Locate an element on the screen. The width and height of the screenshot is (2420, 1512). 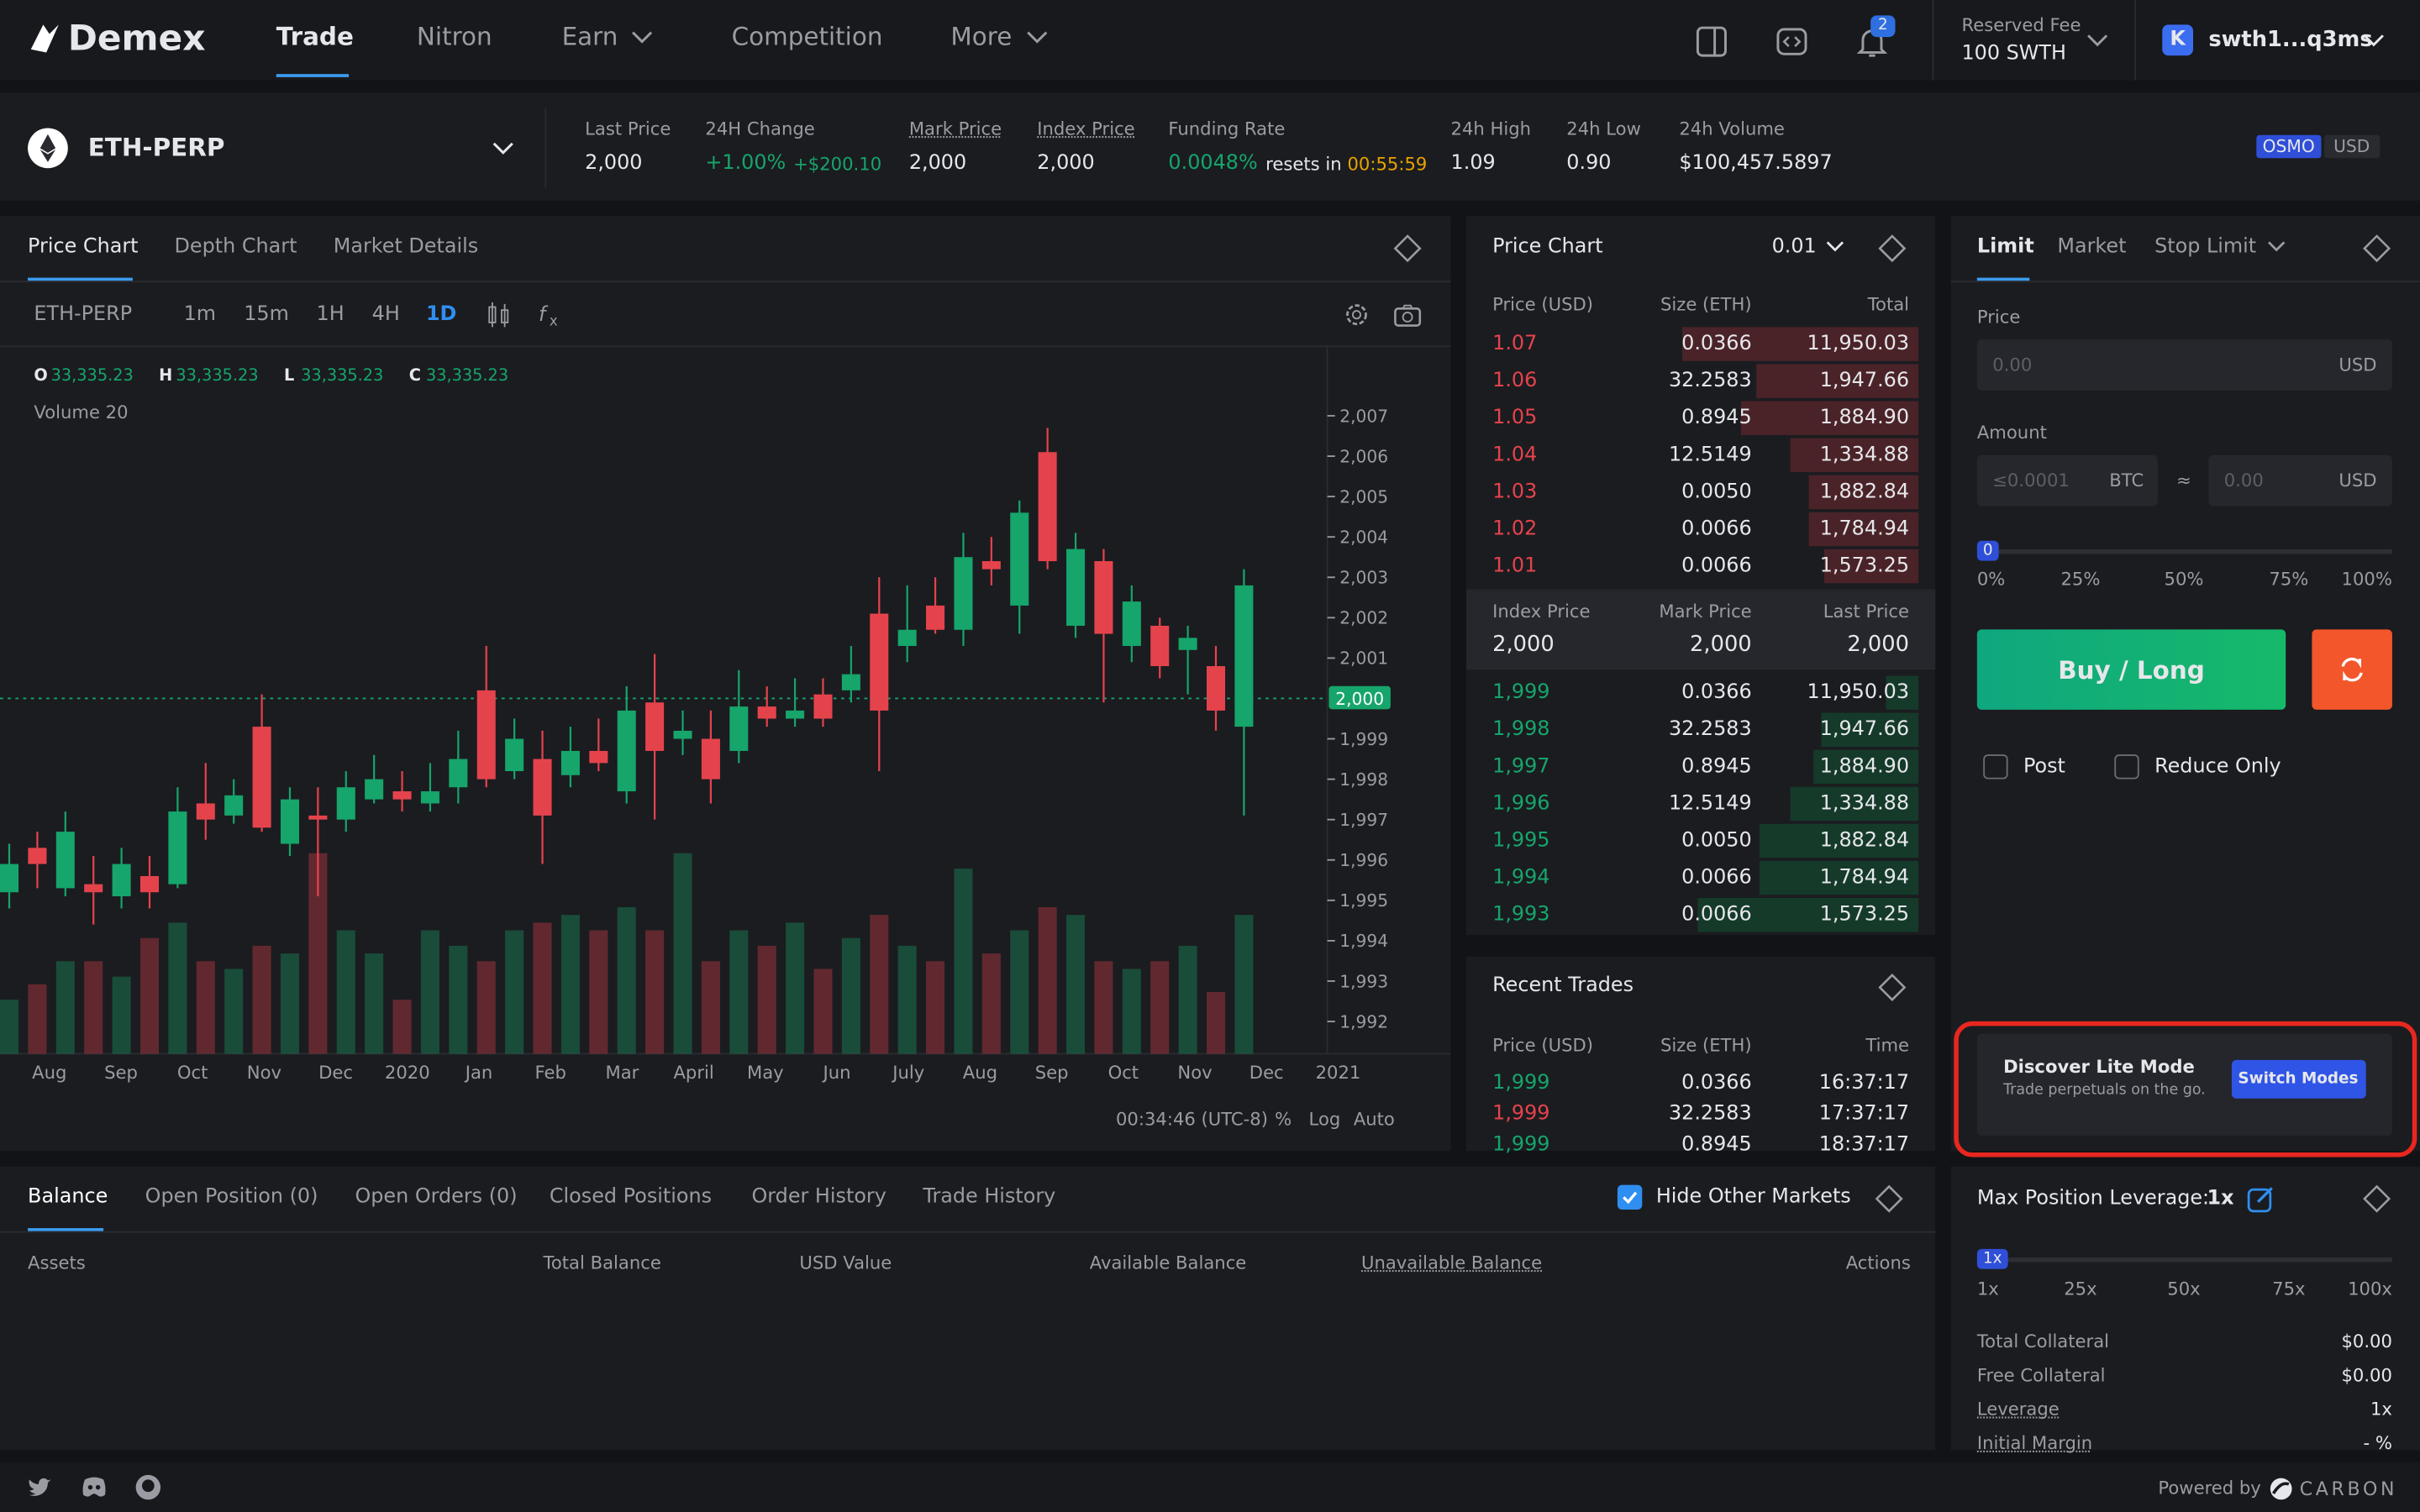
x-tick-label: May is located at coordinates (765, 1072).